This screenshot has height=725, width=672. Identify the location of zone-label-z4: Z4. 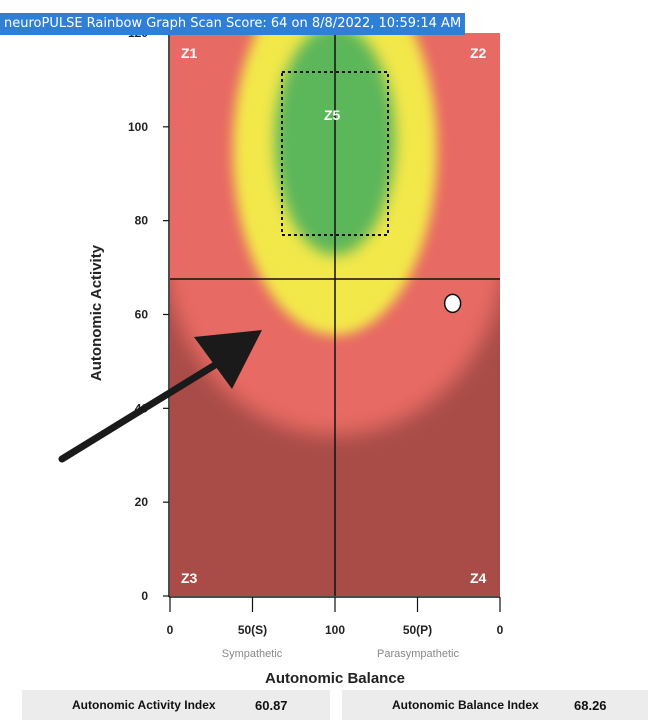
(478, 578).